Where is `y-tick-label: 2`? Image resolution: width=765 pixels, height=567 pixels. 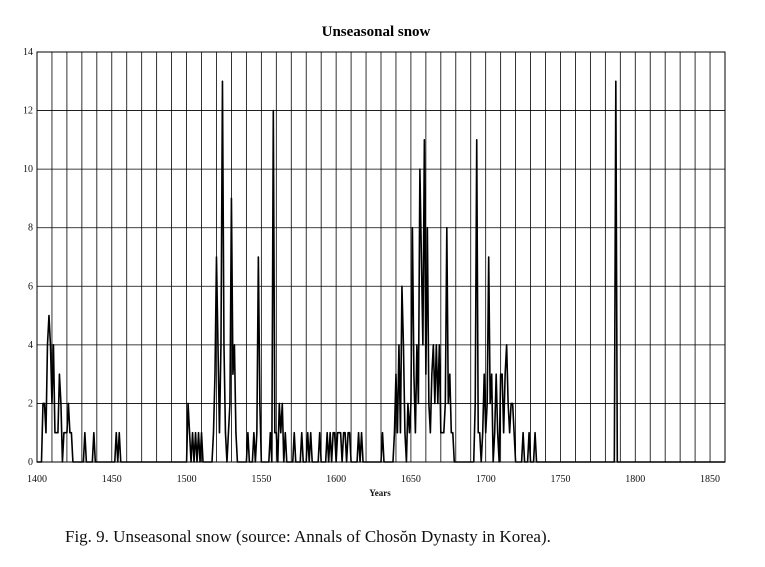
y-tick-label: 2 is located at coordinates (30, 403).